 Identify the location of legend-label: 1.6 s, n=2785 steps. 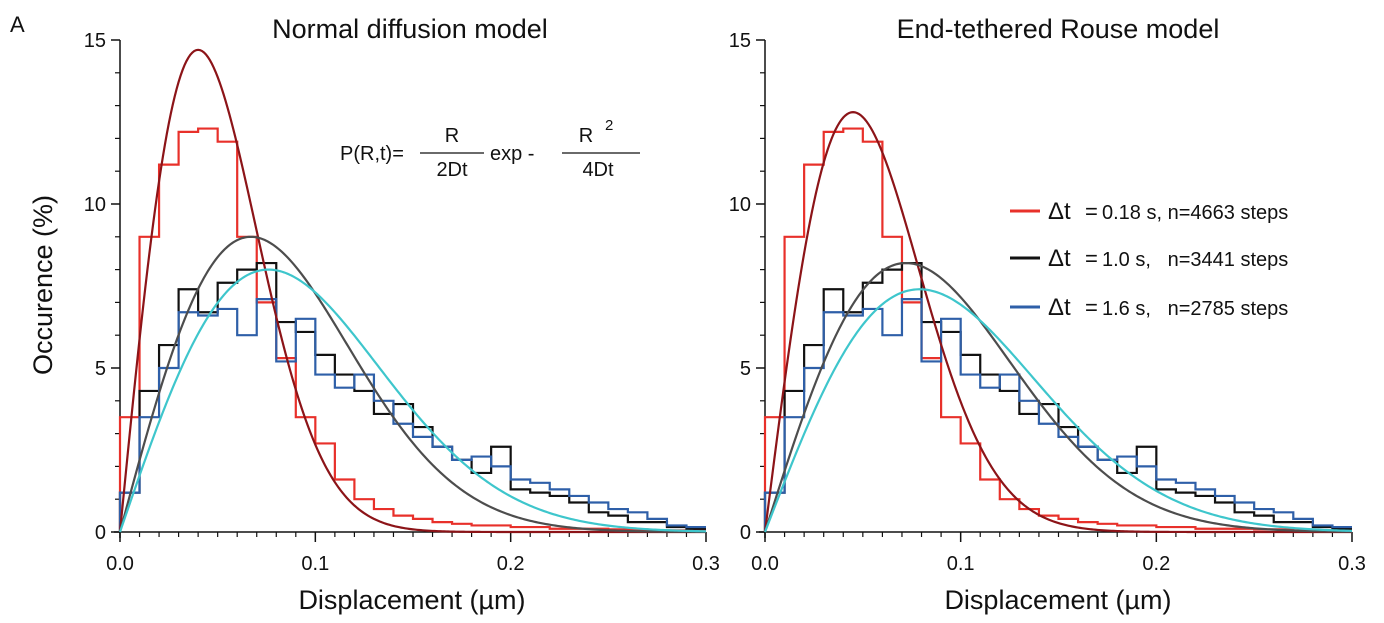
(1195, 309).